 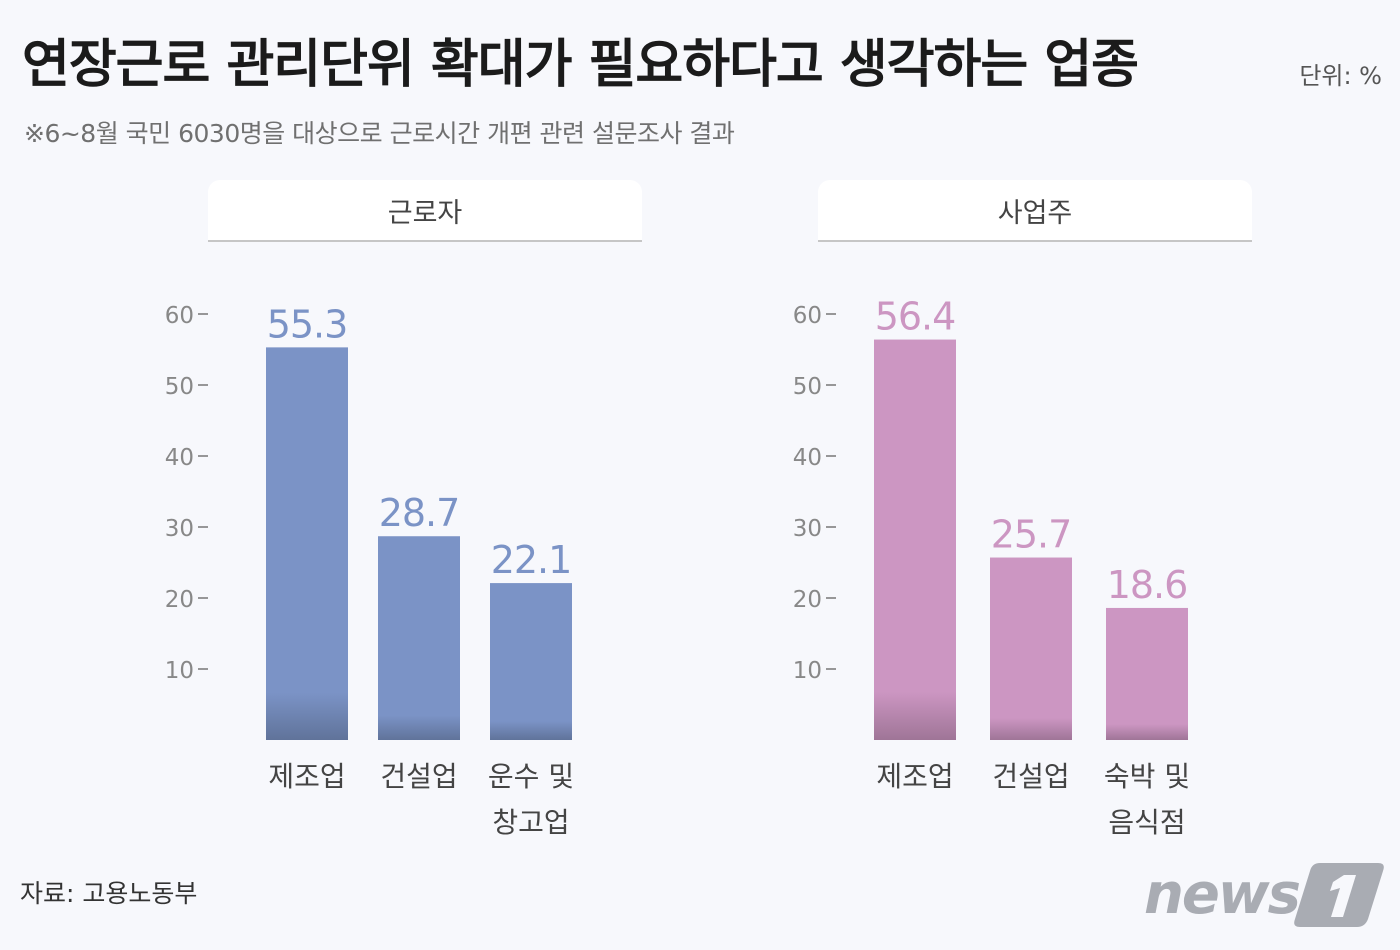 What do you see at coordinates (1035, 211) in the screenshot?
I see `panel-header-employers: 사업주` at bounding box center [1035, 211].